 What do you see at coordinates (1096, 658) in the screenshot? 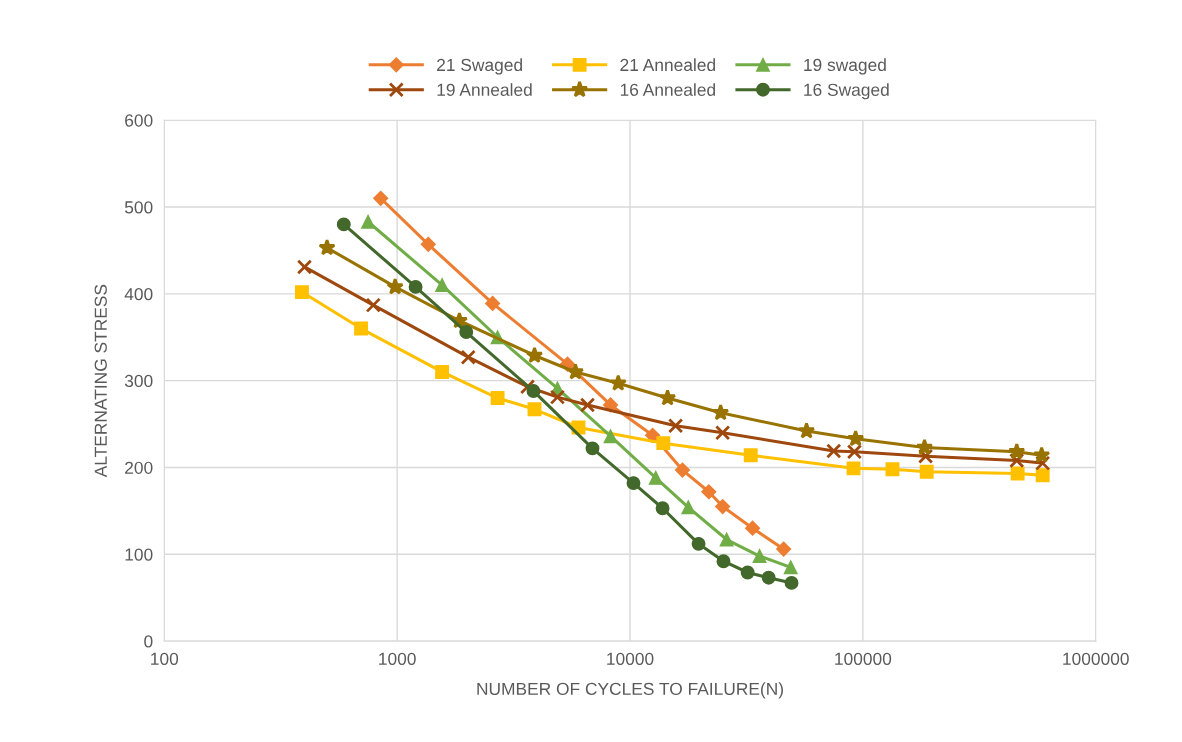
I see `x-tick-label: 1000000` at bounding box center [1096, 658].